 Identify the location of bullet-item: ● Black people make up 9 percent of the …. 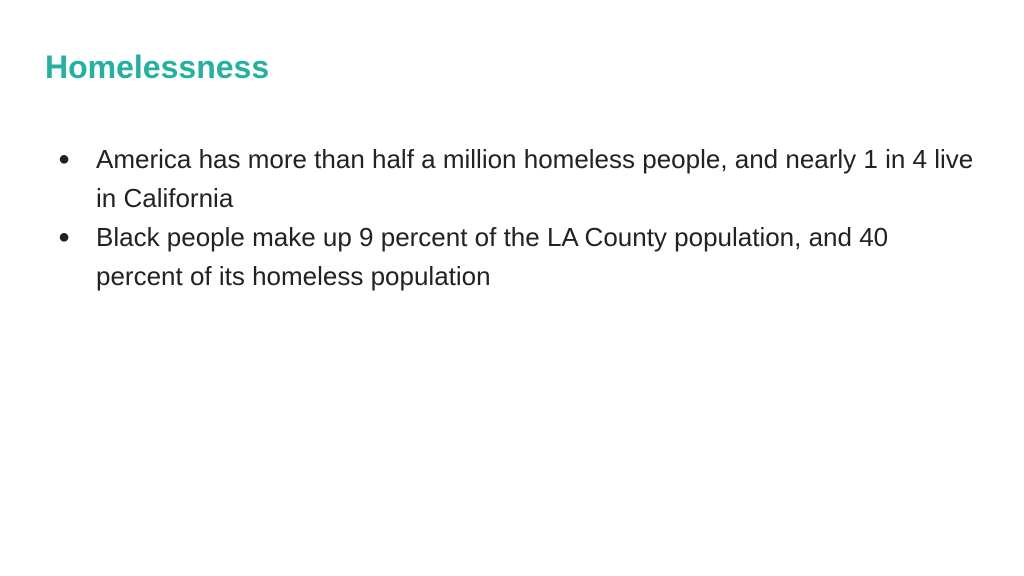
(514, 257).